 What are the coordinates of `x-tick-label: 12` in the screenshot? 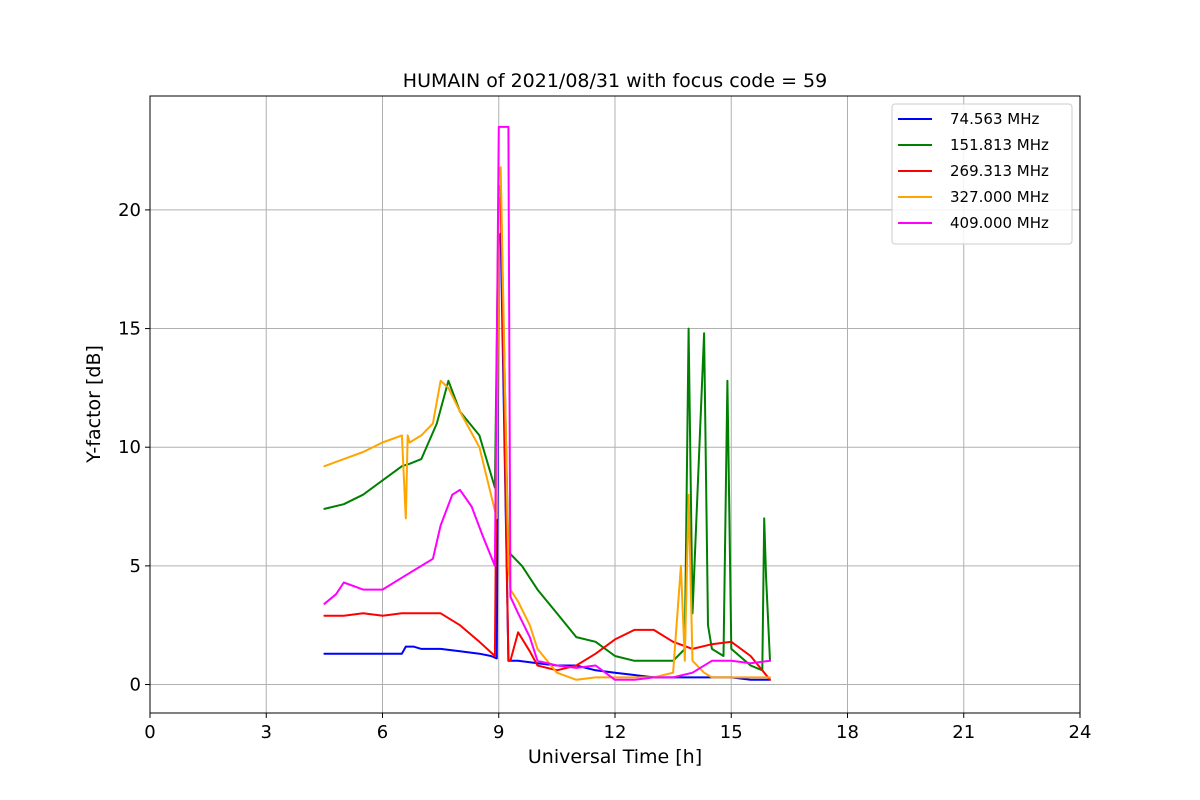 It's located at (615, 732).